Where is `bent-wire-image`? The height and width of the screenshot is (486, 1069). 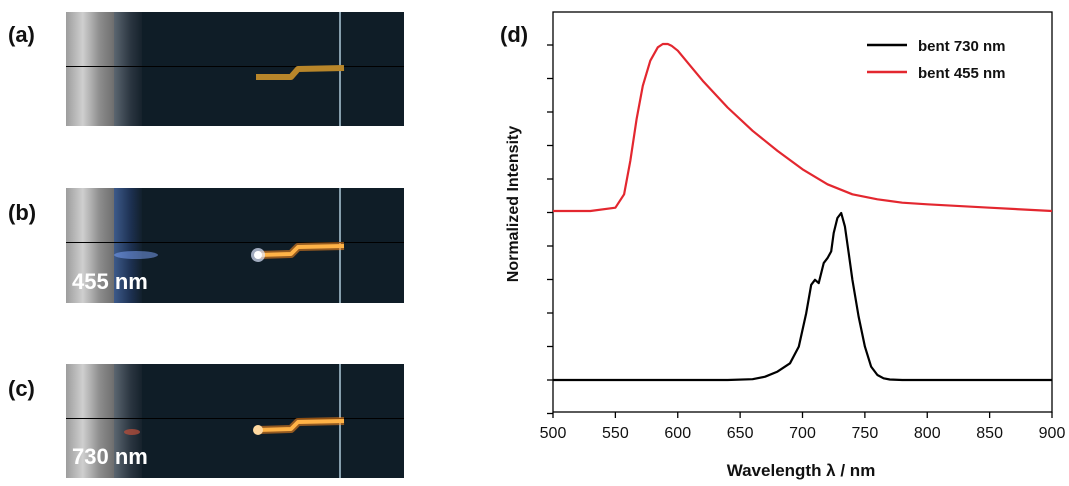 bent-wire-image is located at coordinates (300, 72).